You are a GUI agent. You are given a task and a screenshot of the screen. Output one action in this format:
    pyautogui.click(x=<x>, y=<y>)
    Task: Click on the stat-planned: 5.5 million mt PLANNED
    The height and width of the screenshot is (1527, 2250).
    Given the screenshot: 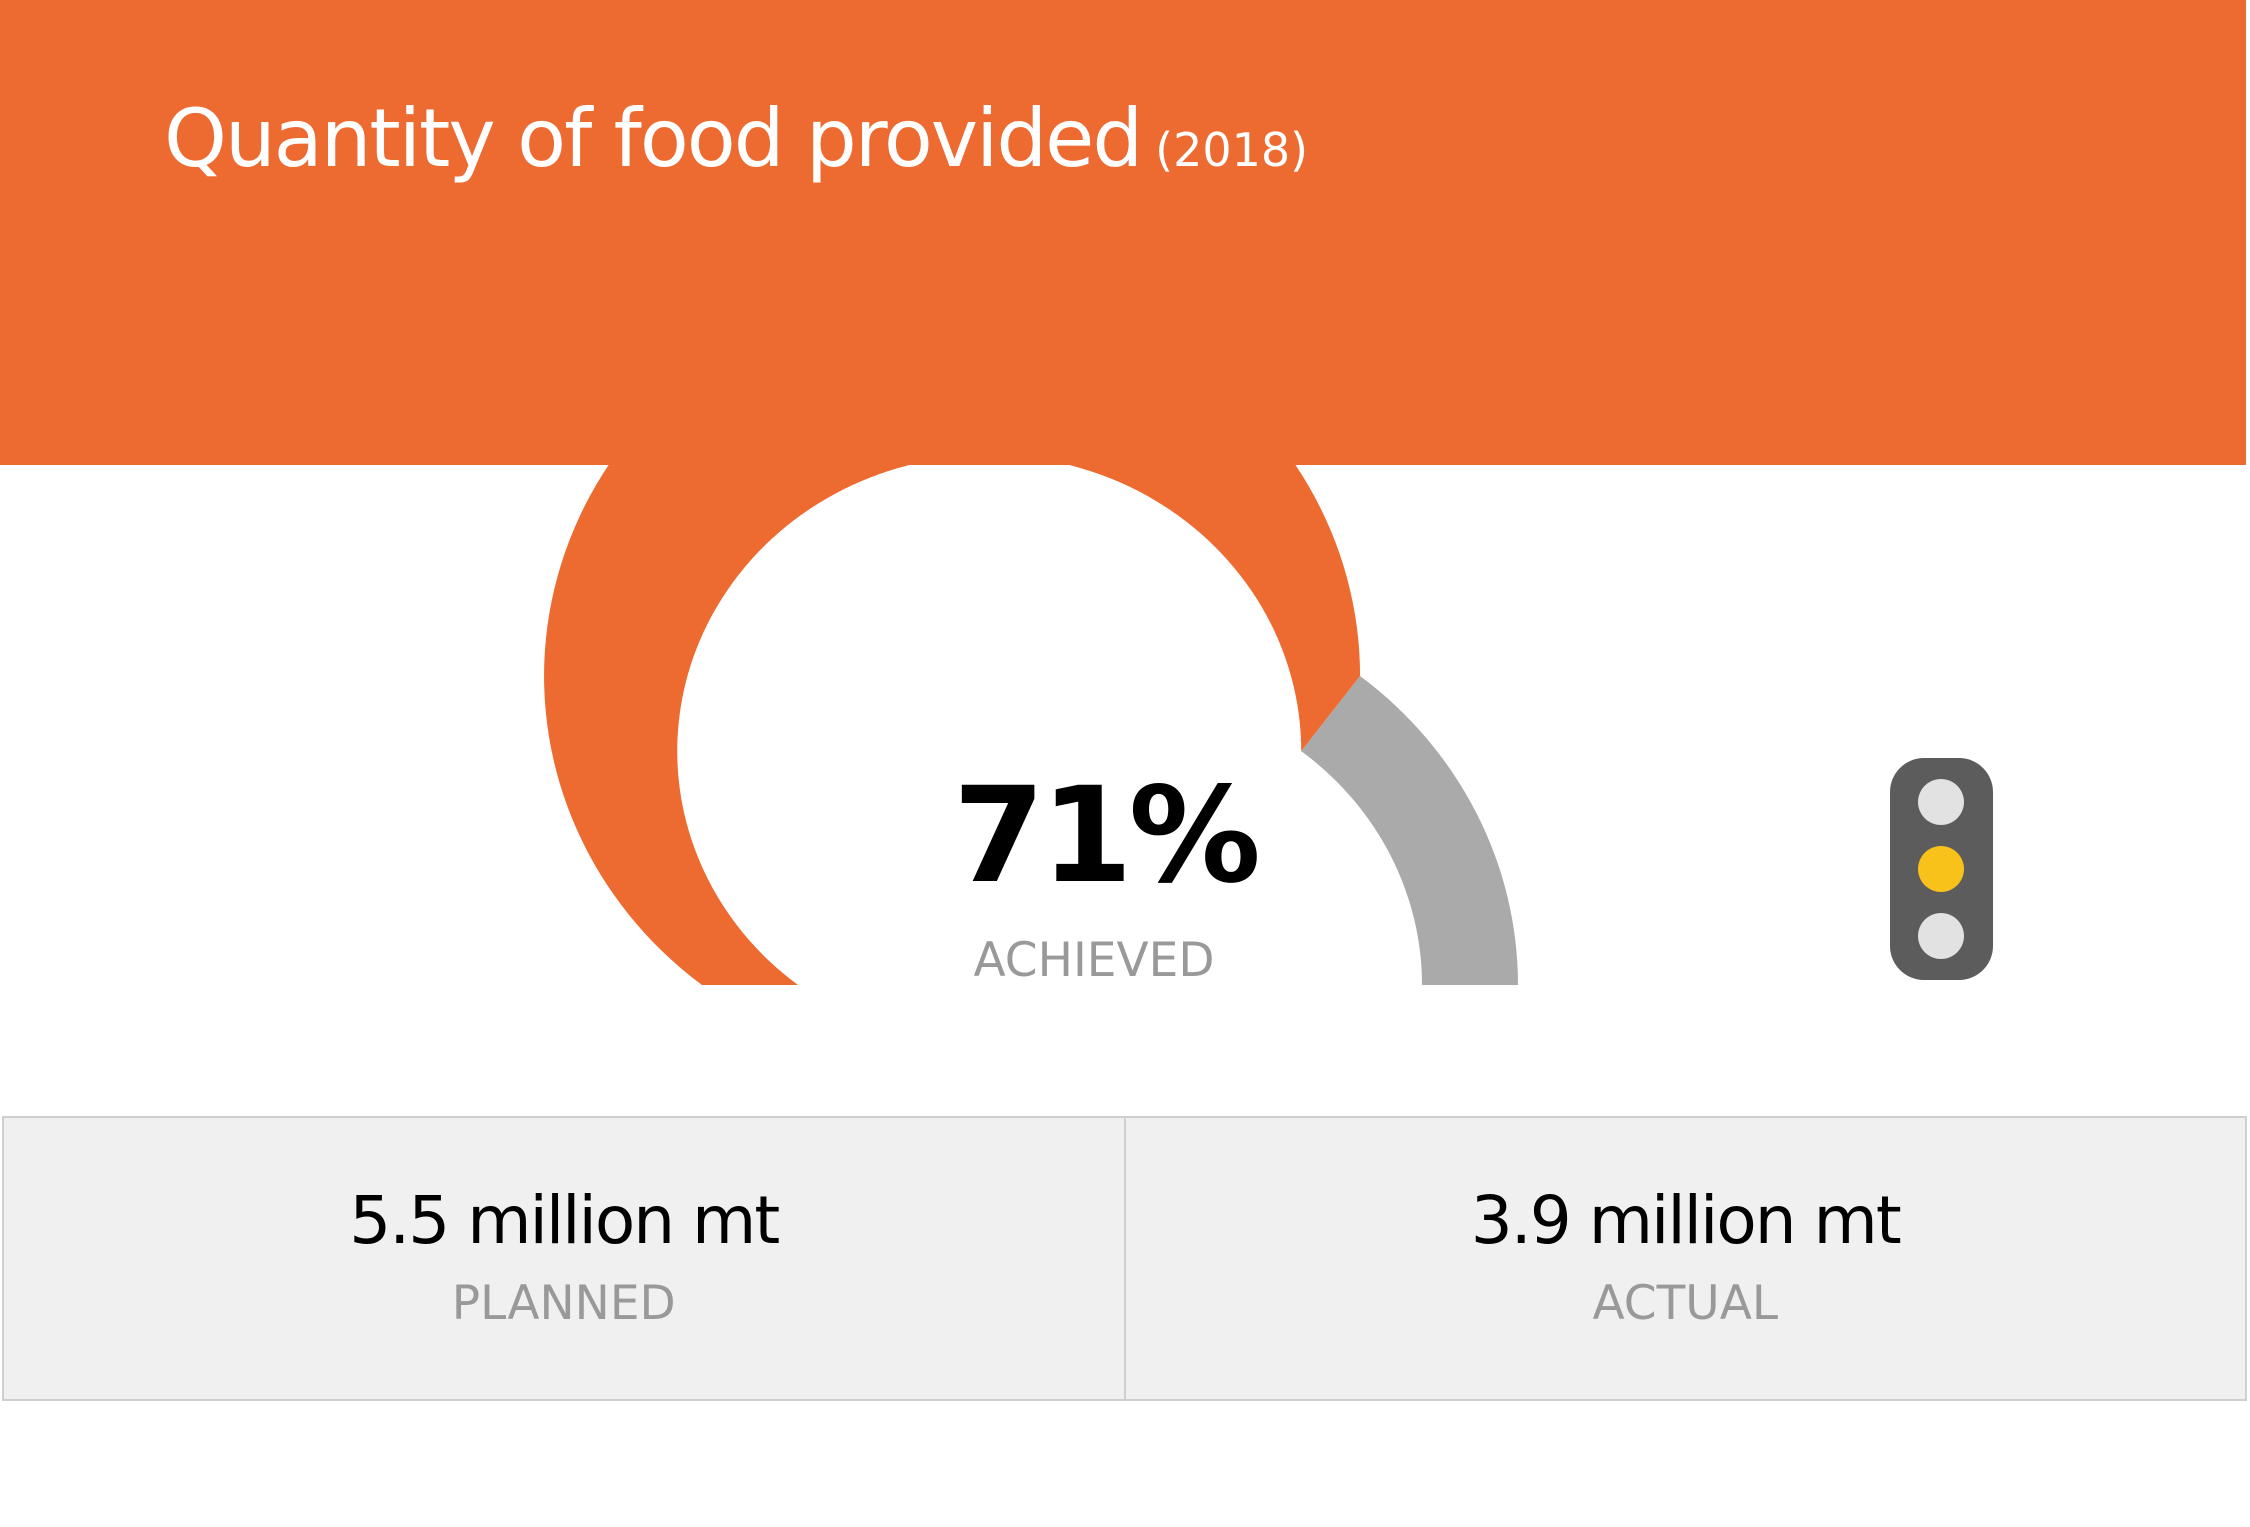 What is the action you would take?
    pyautogui.click(x=564, y=1258)
    